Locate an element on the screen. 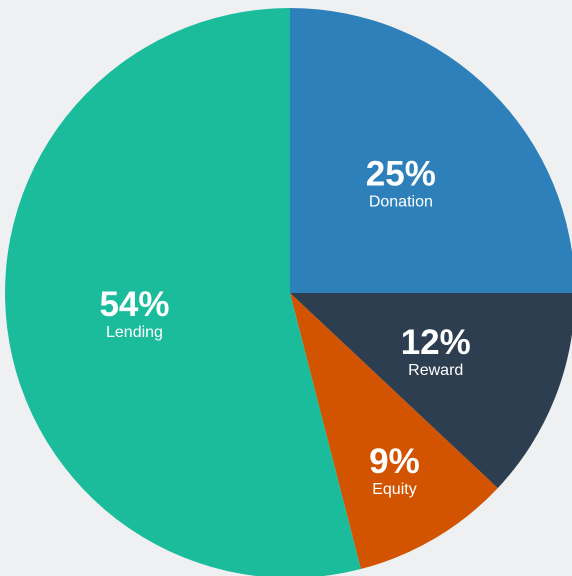 The width and height of the screenshot is (572, 576). slice-value-label: 9% is located at coordinates (394, 461).